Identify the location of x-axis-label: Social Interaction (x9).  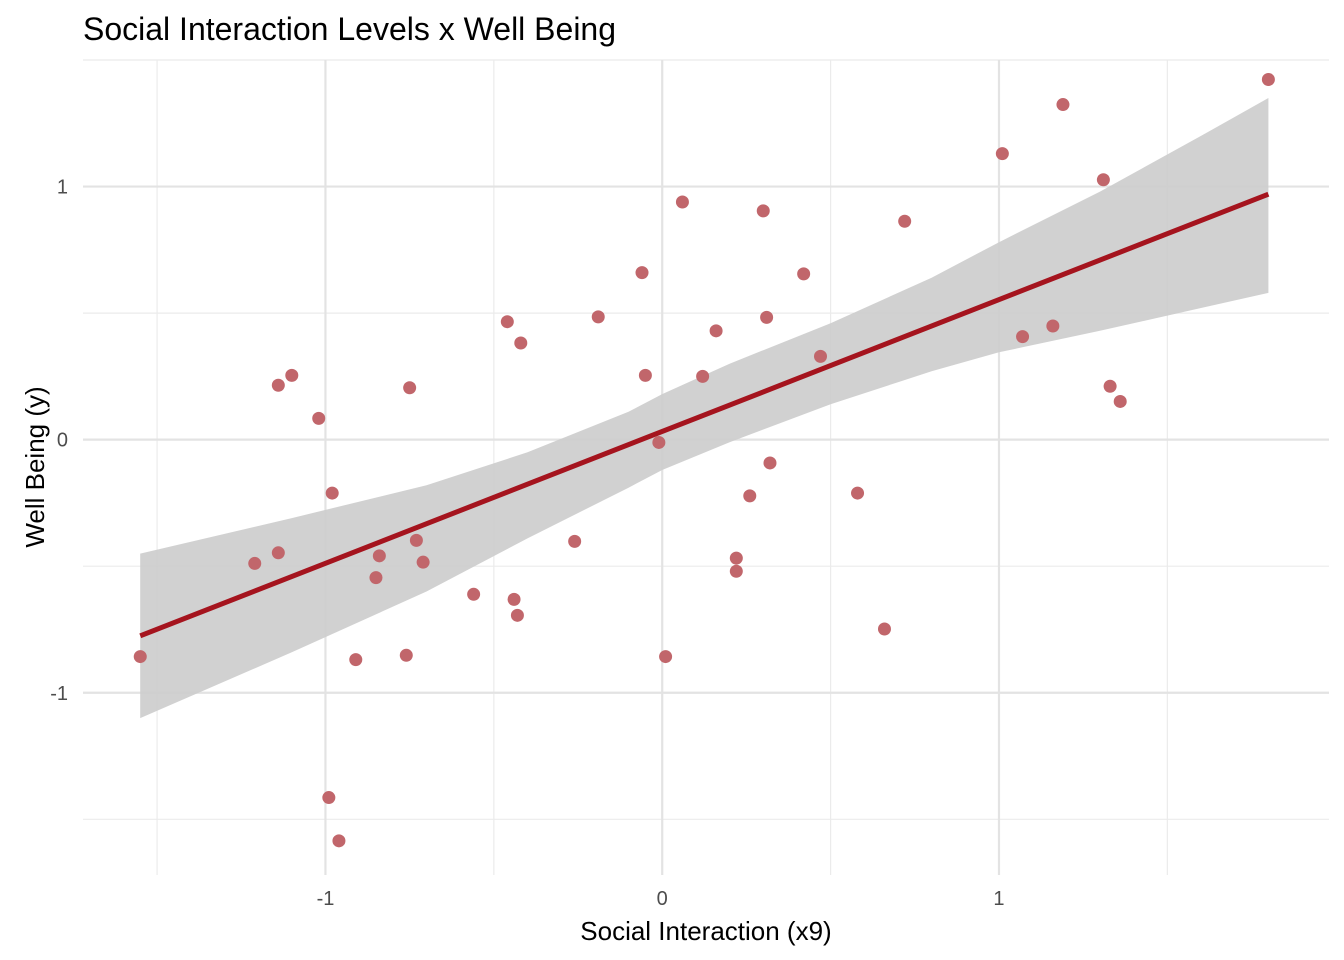
(705, 931).